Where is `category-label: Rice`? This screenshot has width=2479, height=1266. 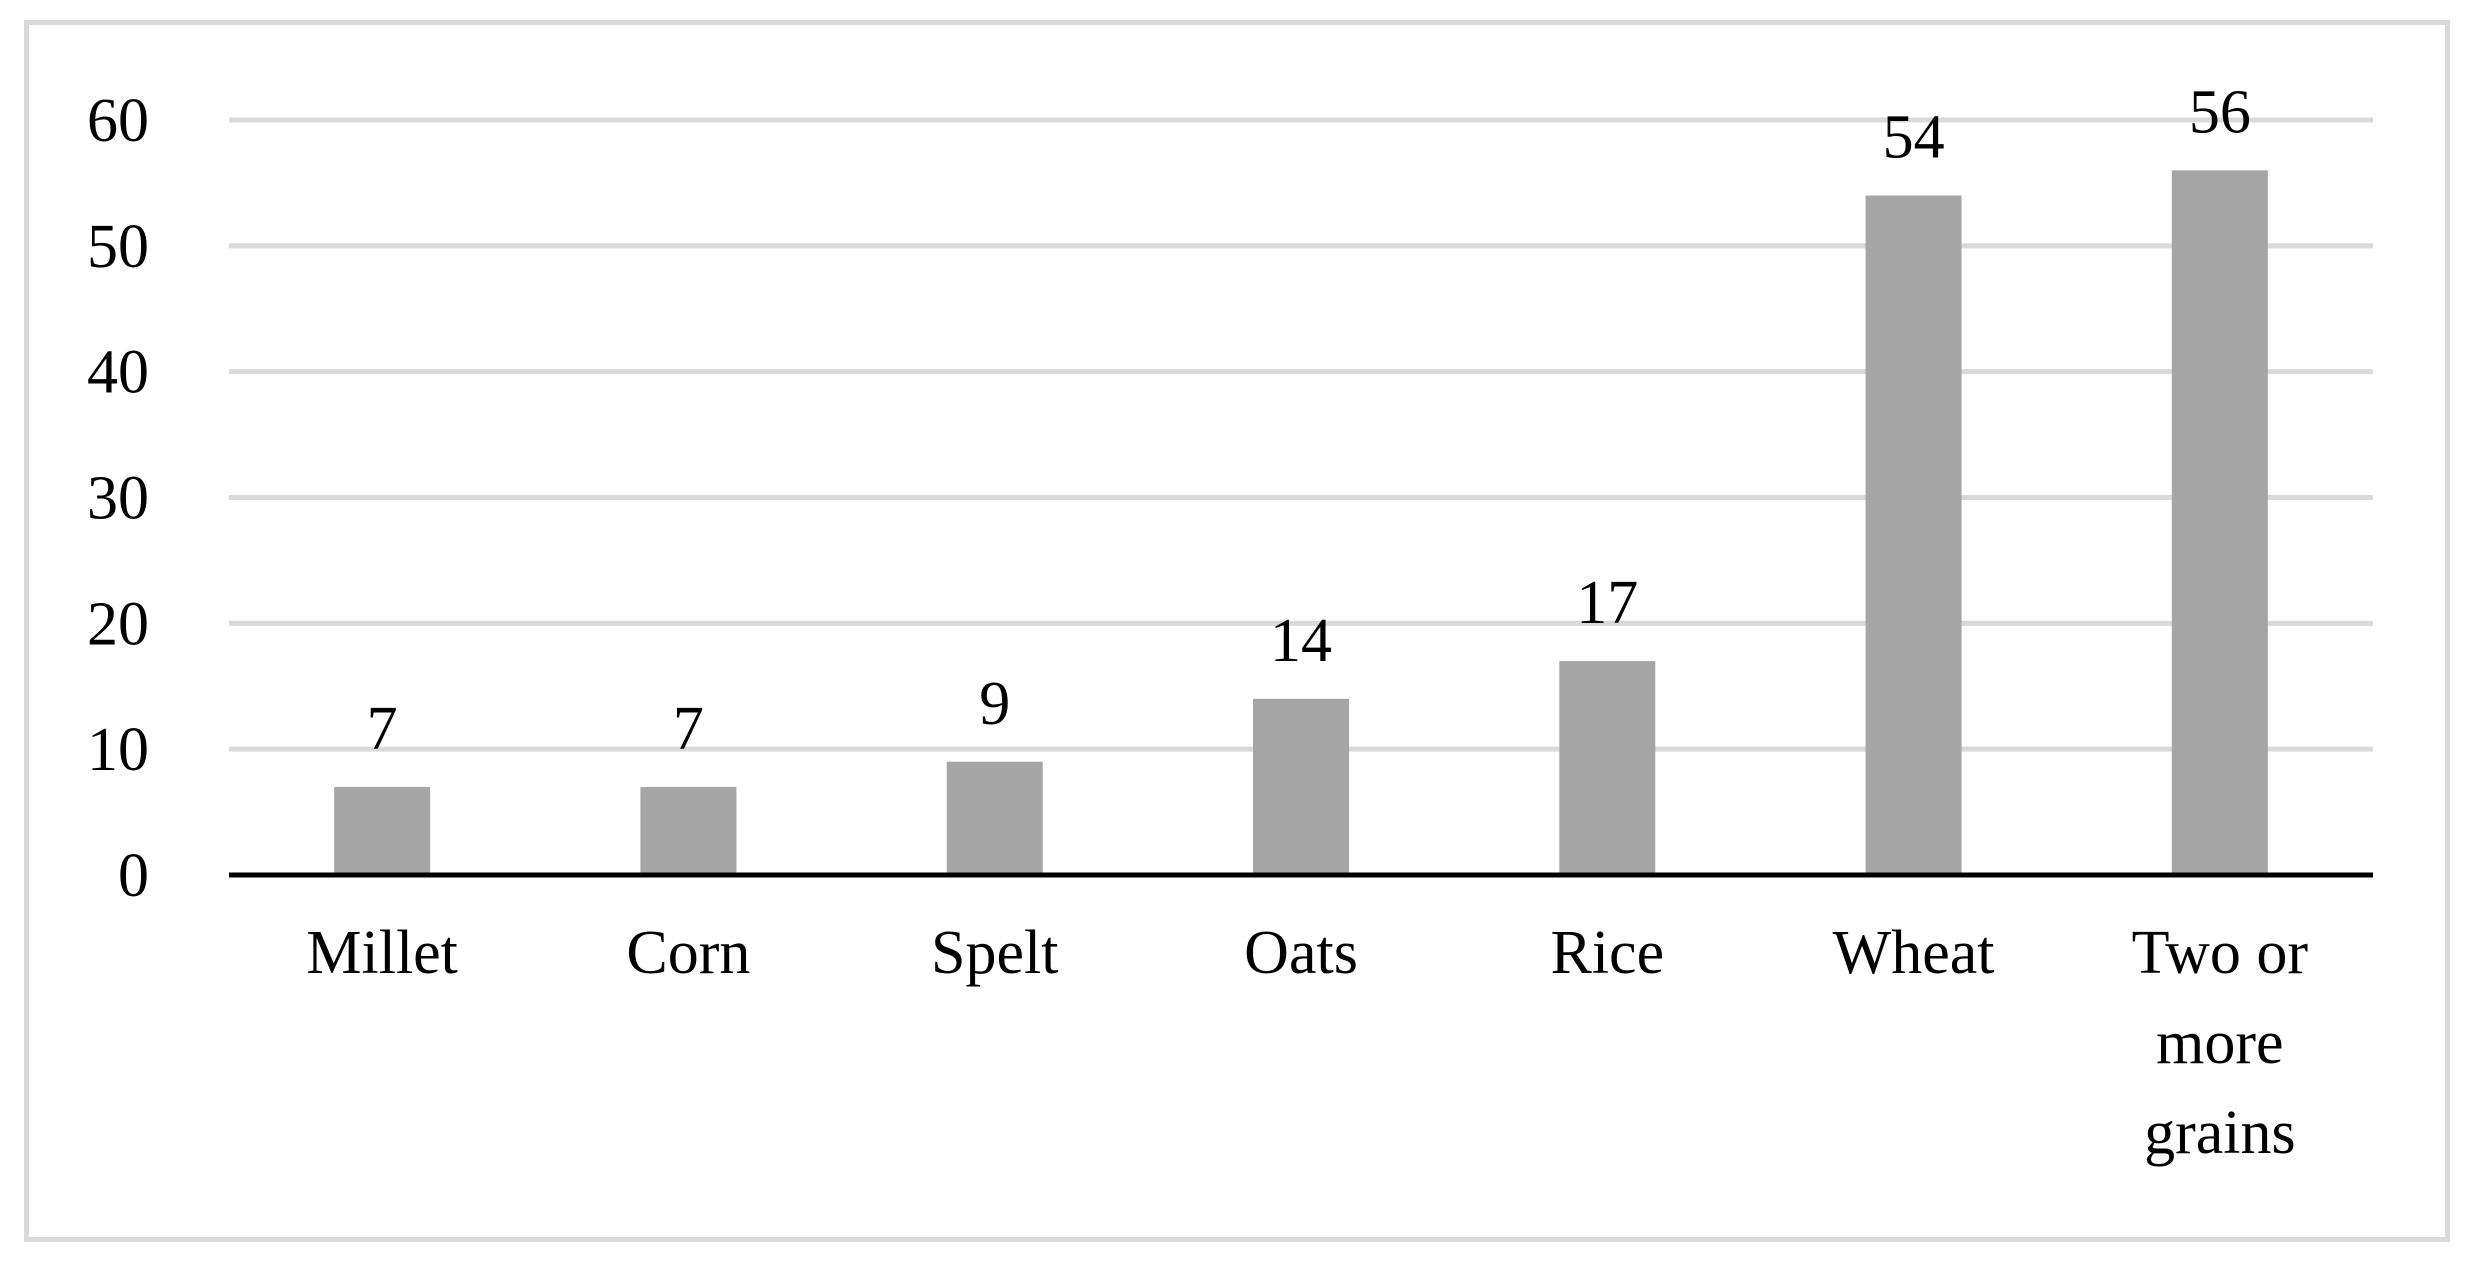
category-label: Rice is located at coordinates (1607, 953).